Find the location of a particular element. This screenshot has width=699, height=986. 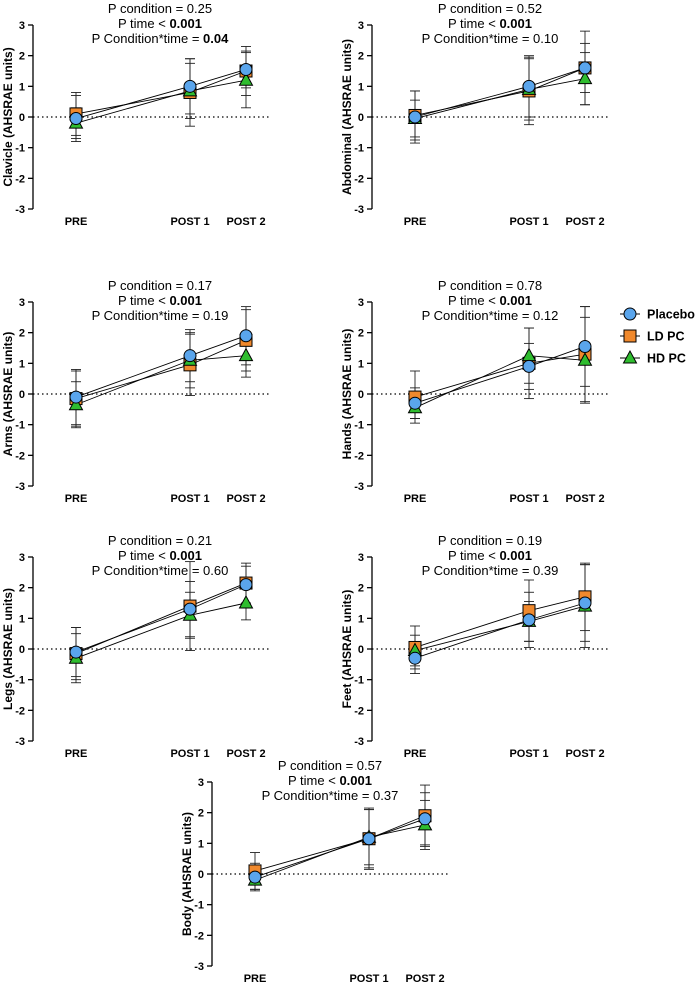

stat-interaction-value: 0.04 is located at coordinates (216, 38).